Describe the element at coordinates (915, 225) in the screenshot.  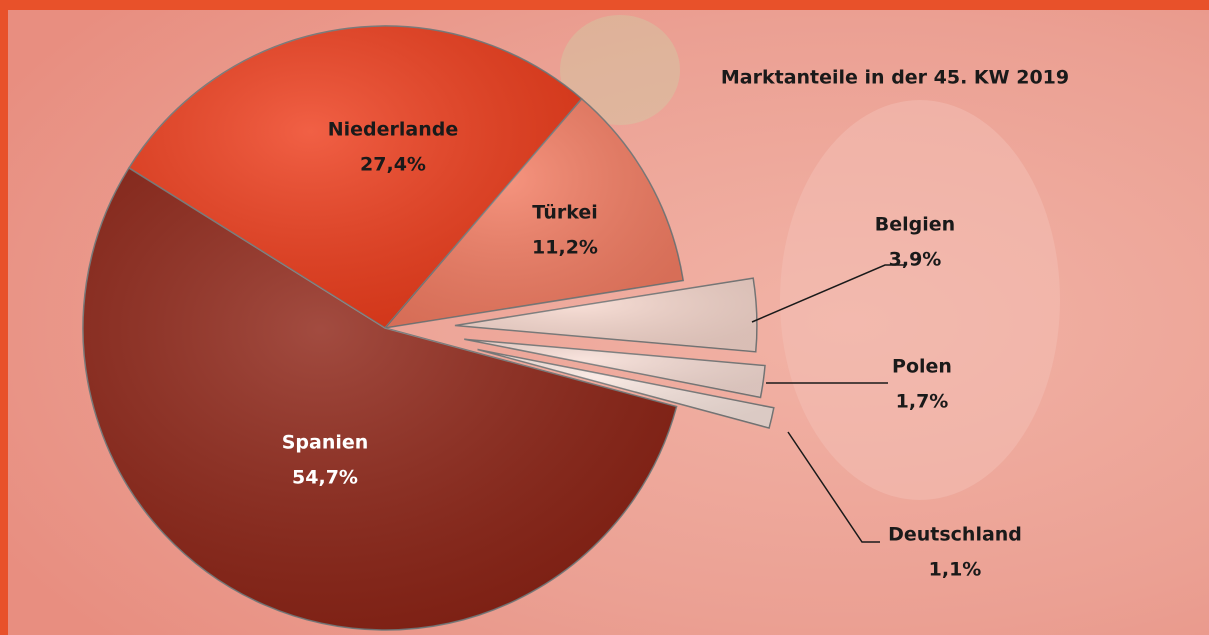
I see `slice-label: Belgien` at that location.